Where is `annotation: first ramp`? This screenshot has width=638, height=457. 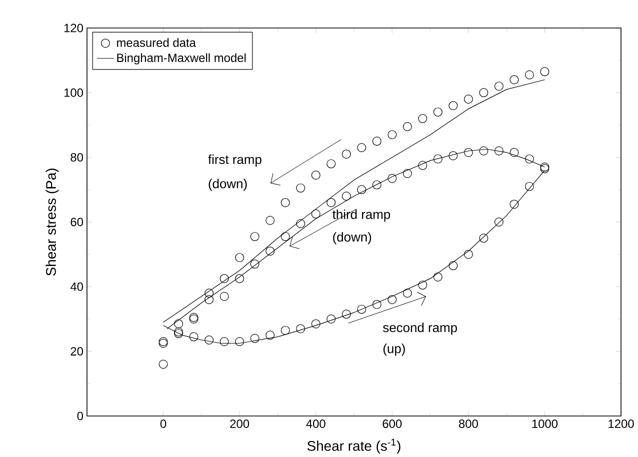
annotation: first ramp is located at coordinates (235, 160).